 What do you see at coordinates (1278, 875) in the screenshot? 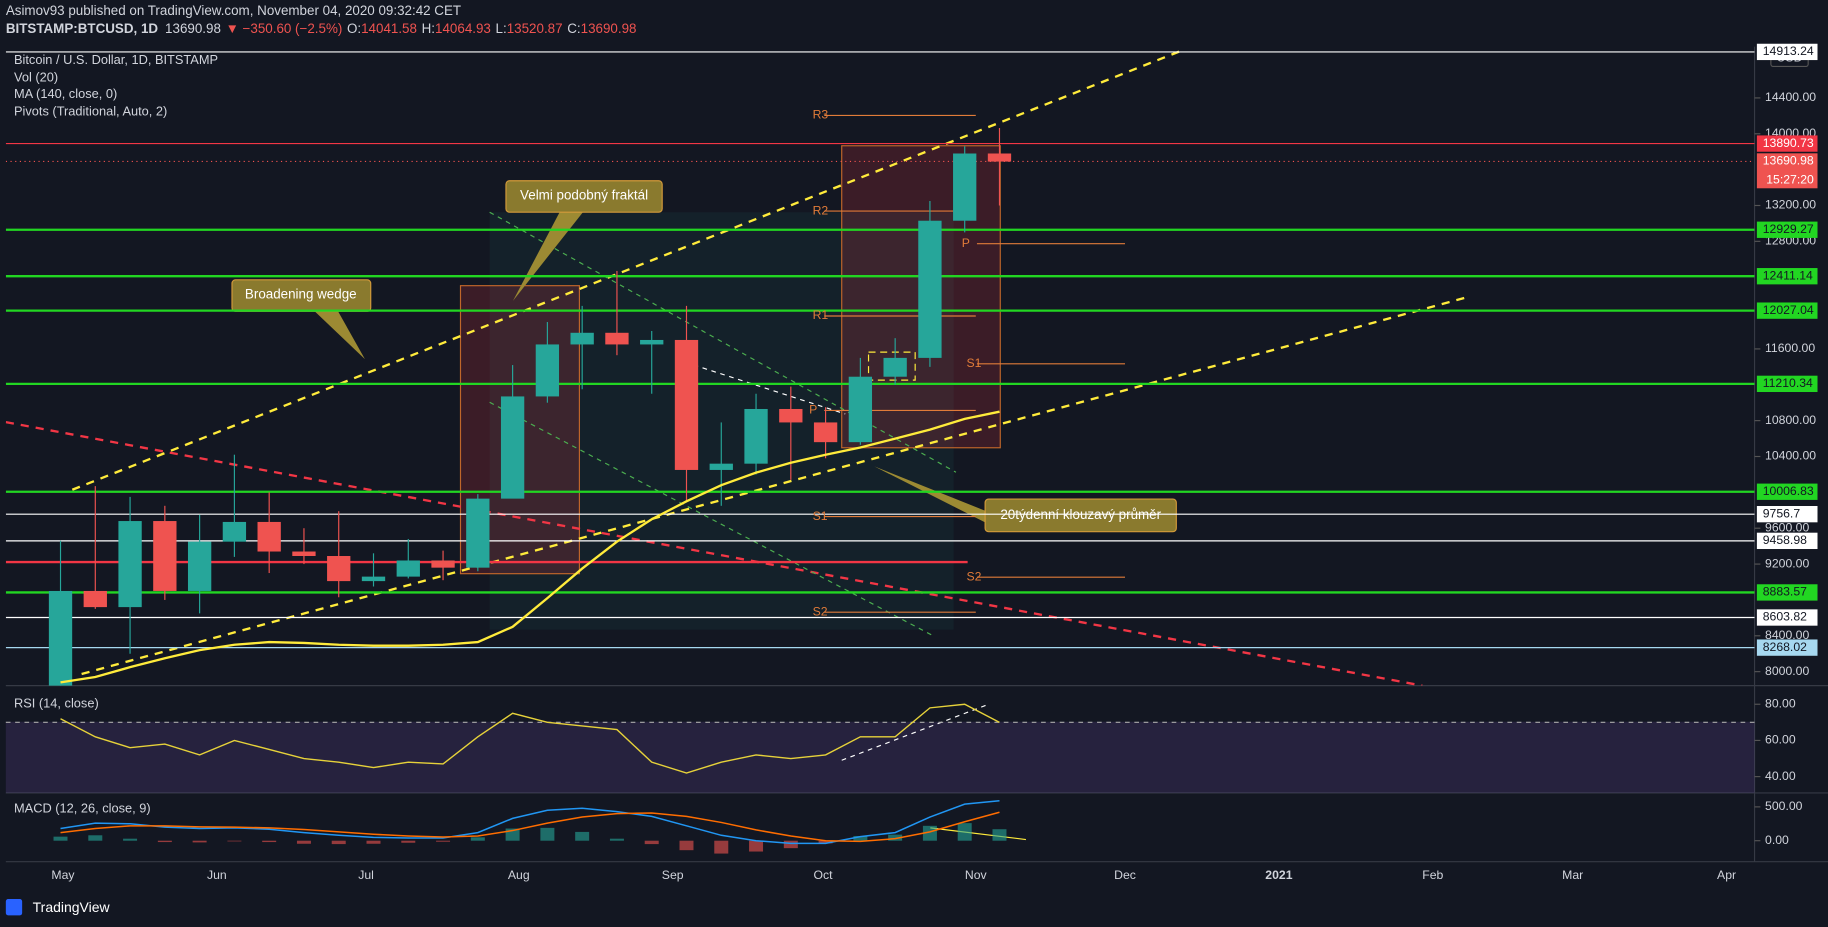
I see `x-tick-label: 2021` at bounding box center [1278, 875].